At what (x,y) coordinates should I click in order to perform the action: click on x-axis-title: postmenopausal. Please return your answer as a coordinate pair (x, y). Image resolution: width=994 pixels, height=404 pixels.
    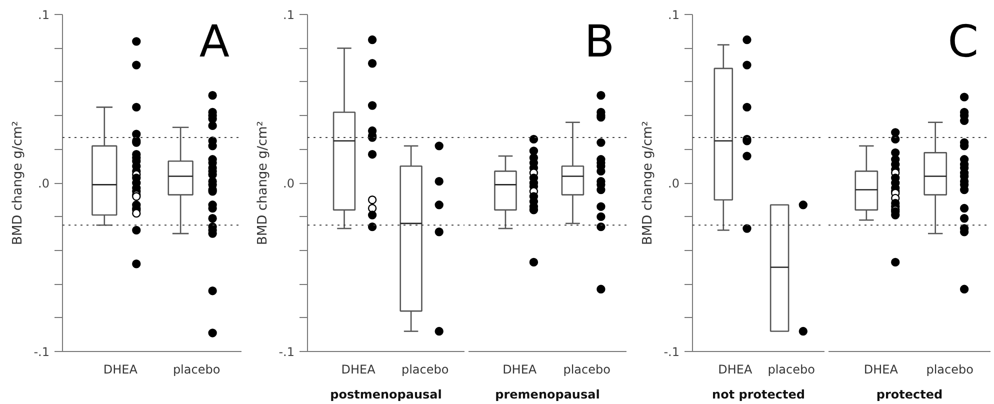
    Looking at the image, I should click on (386, 395).